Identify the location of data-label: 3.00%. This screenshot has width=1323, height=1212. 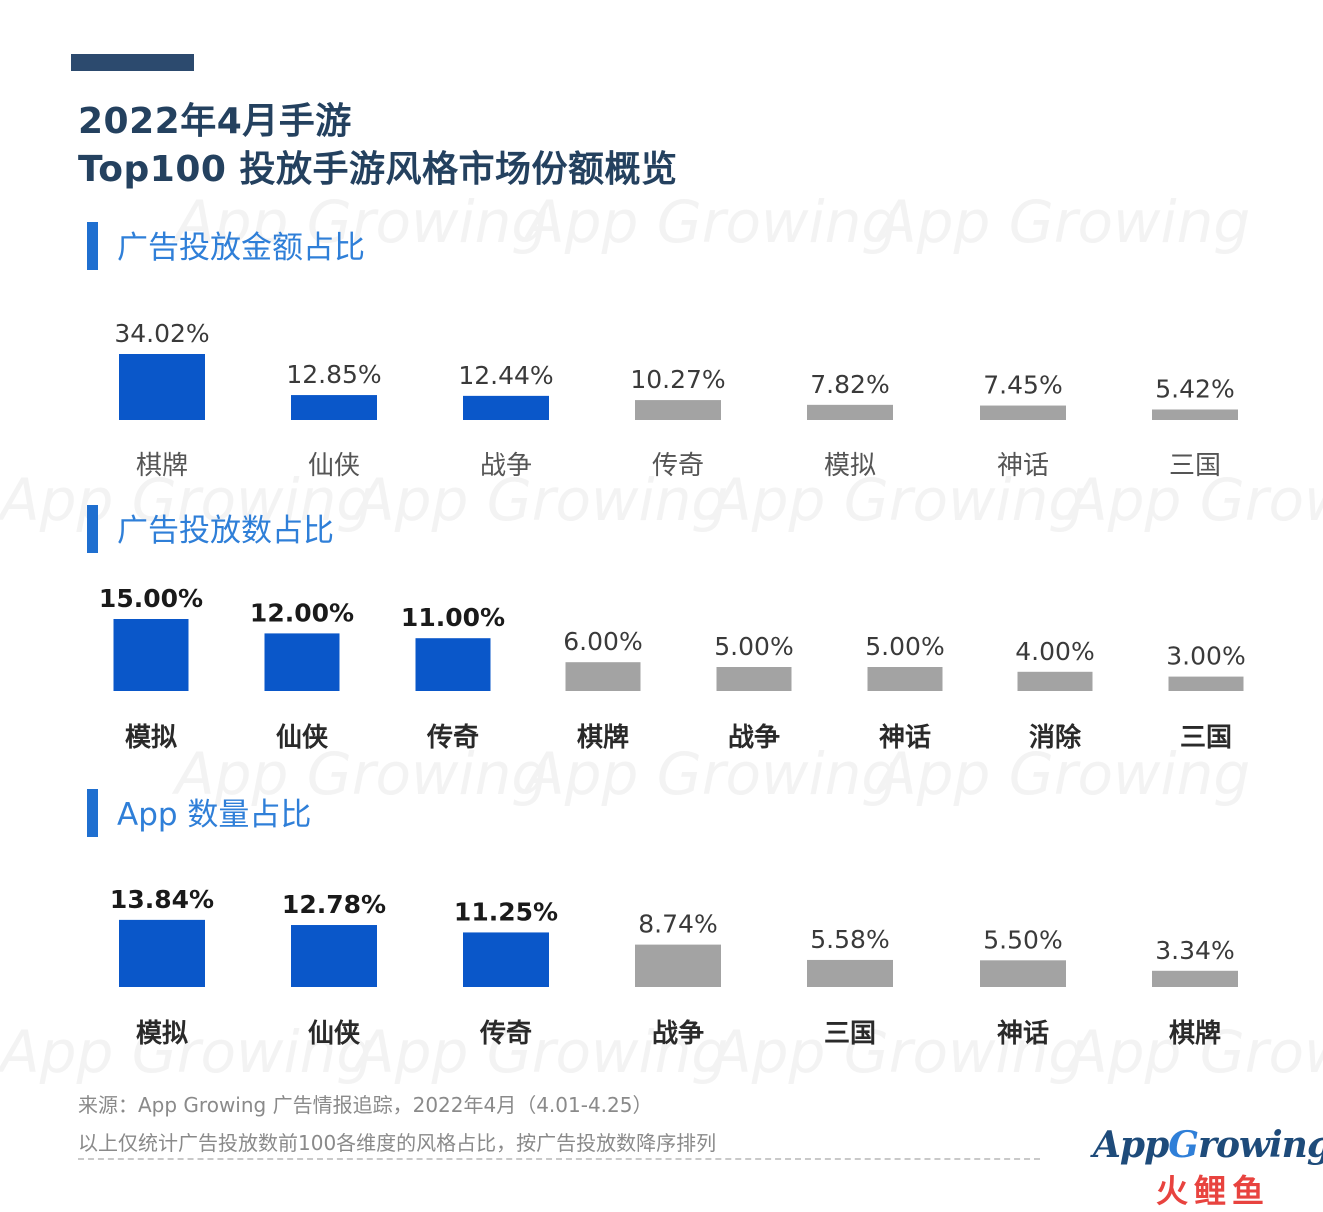
(1205, 656).